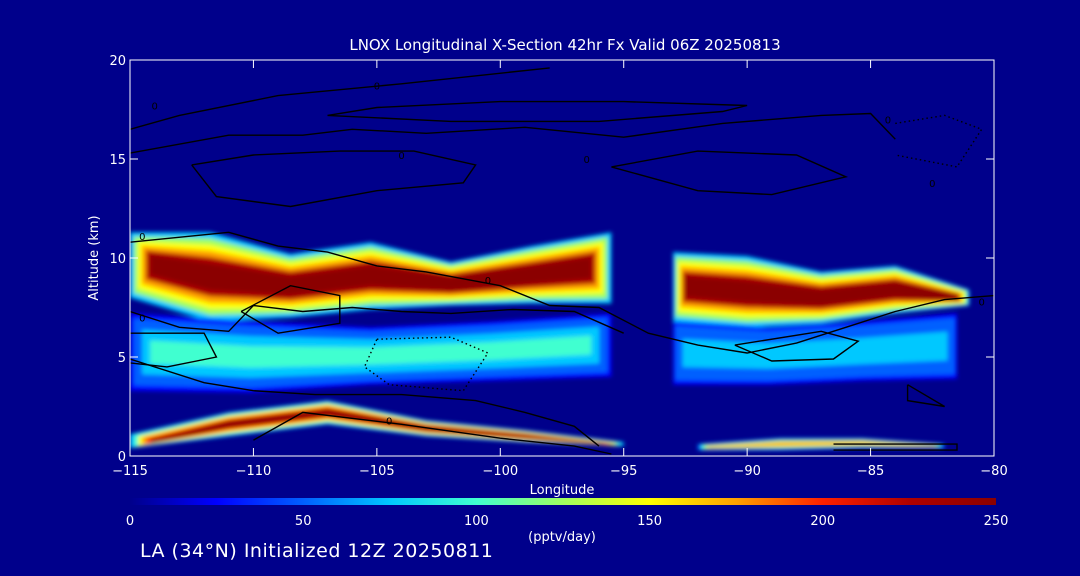 The image size is (1080, 576). I want to click on contour-label-1: 0, so click(377, 87).